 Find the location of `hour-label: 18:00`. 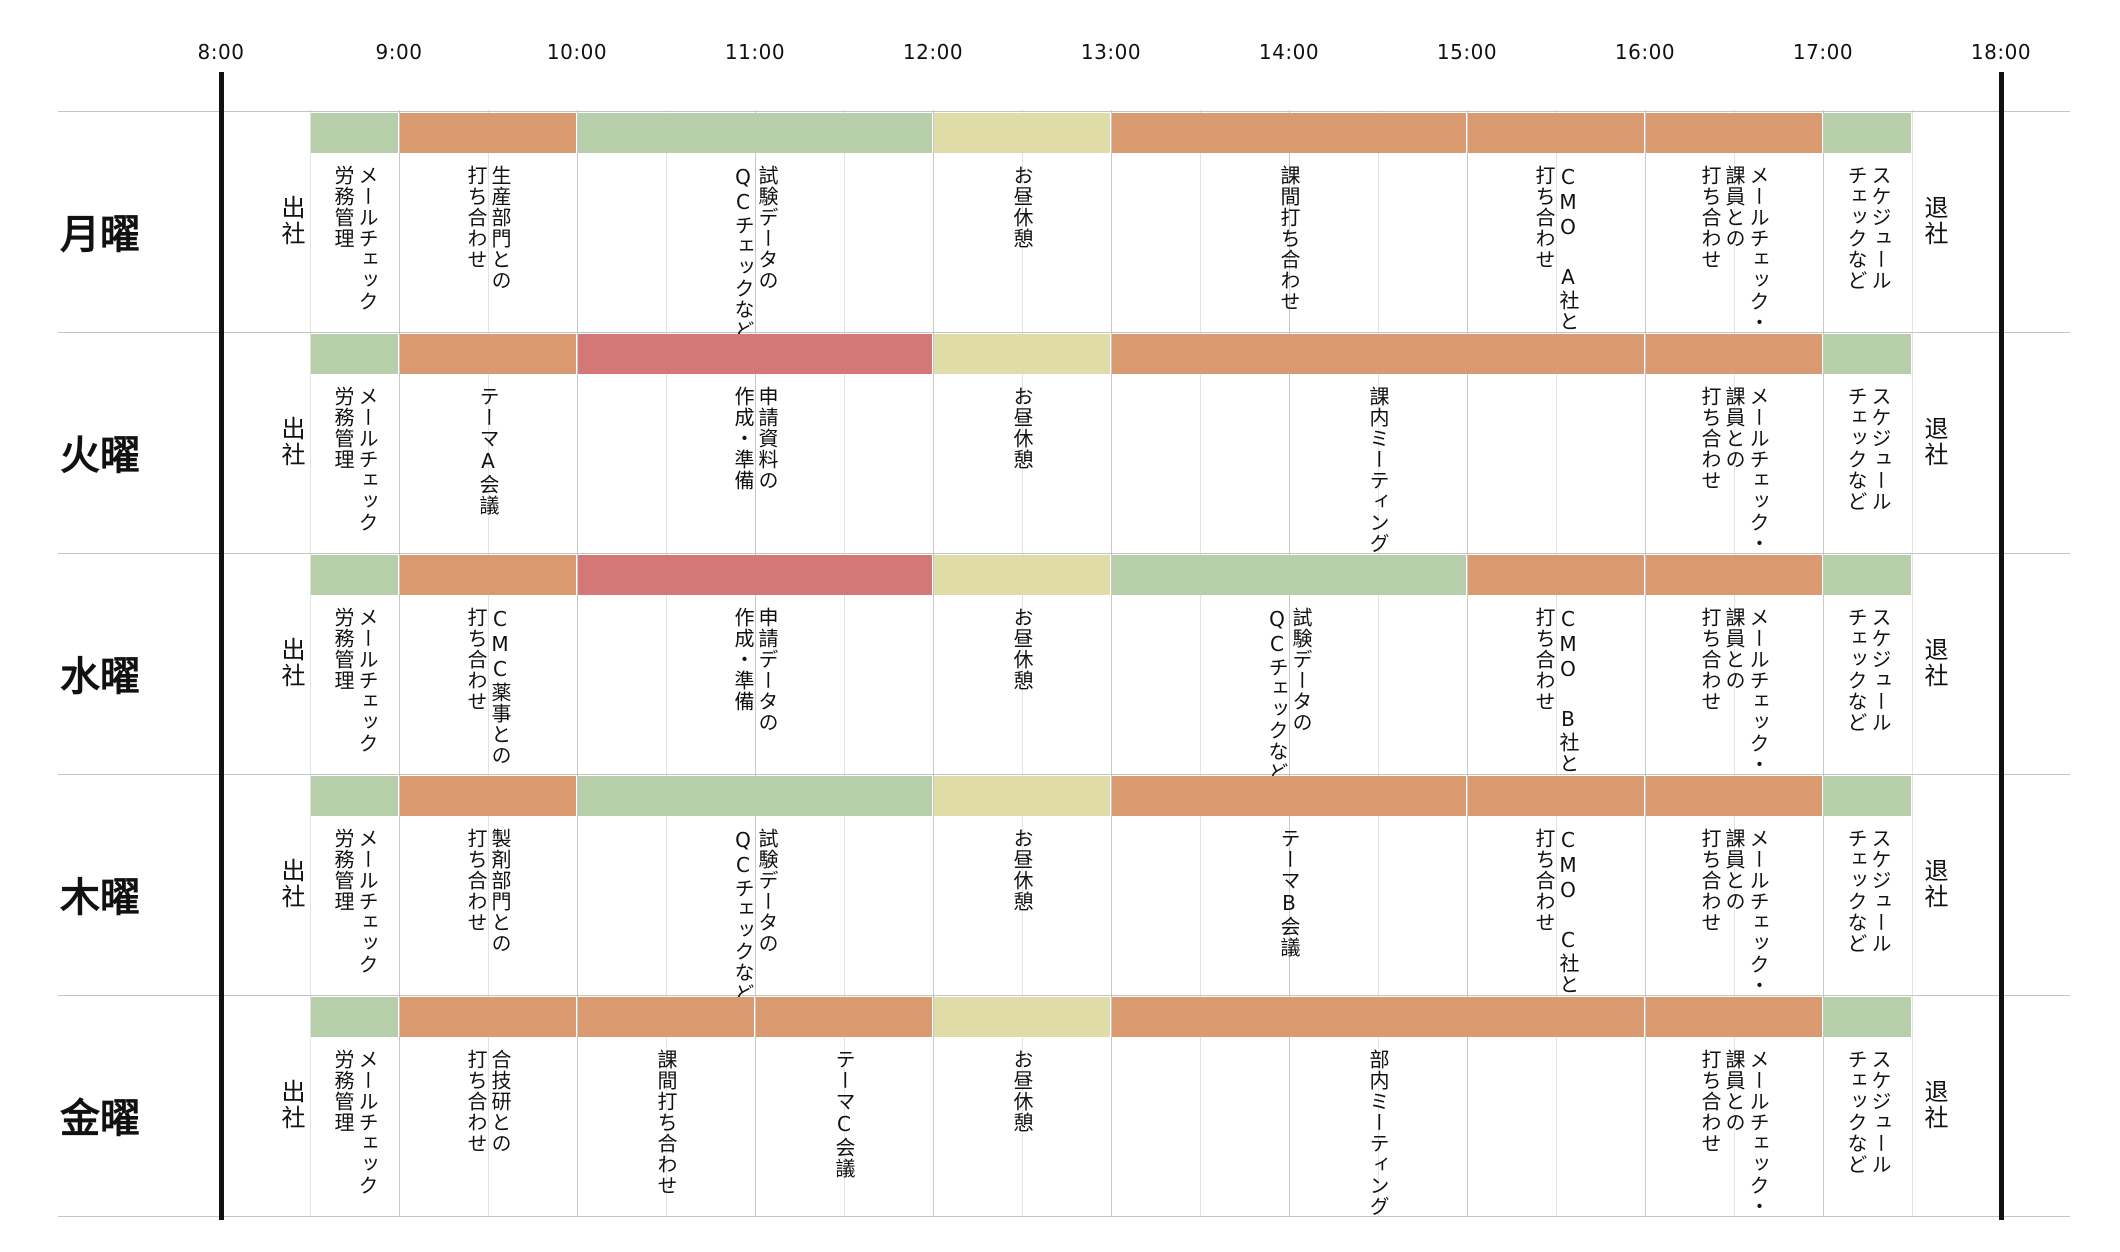

hour-label: 18:00 is located at coordinates (2001, 52).